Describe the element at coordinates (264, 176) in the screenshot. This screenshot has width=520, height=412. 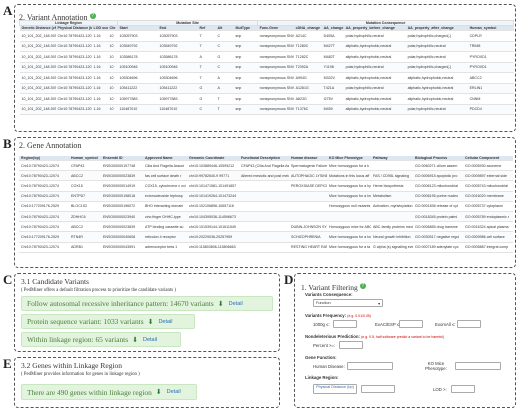
I see `table-cell: Altered mesiotic and post meiotic a` at that location.